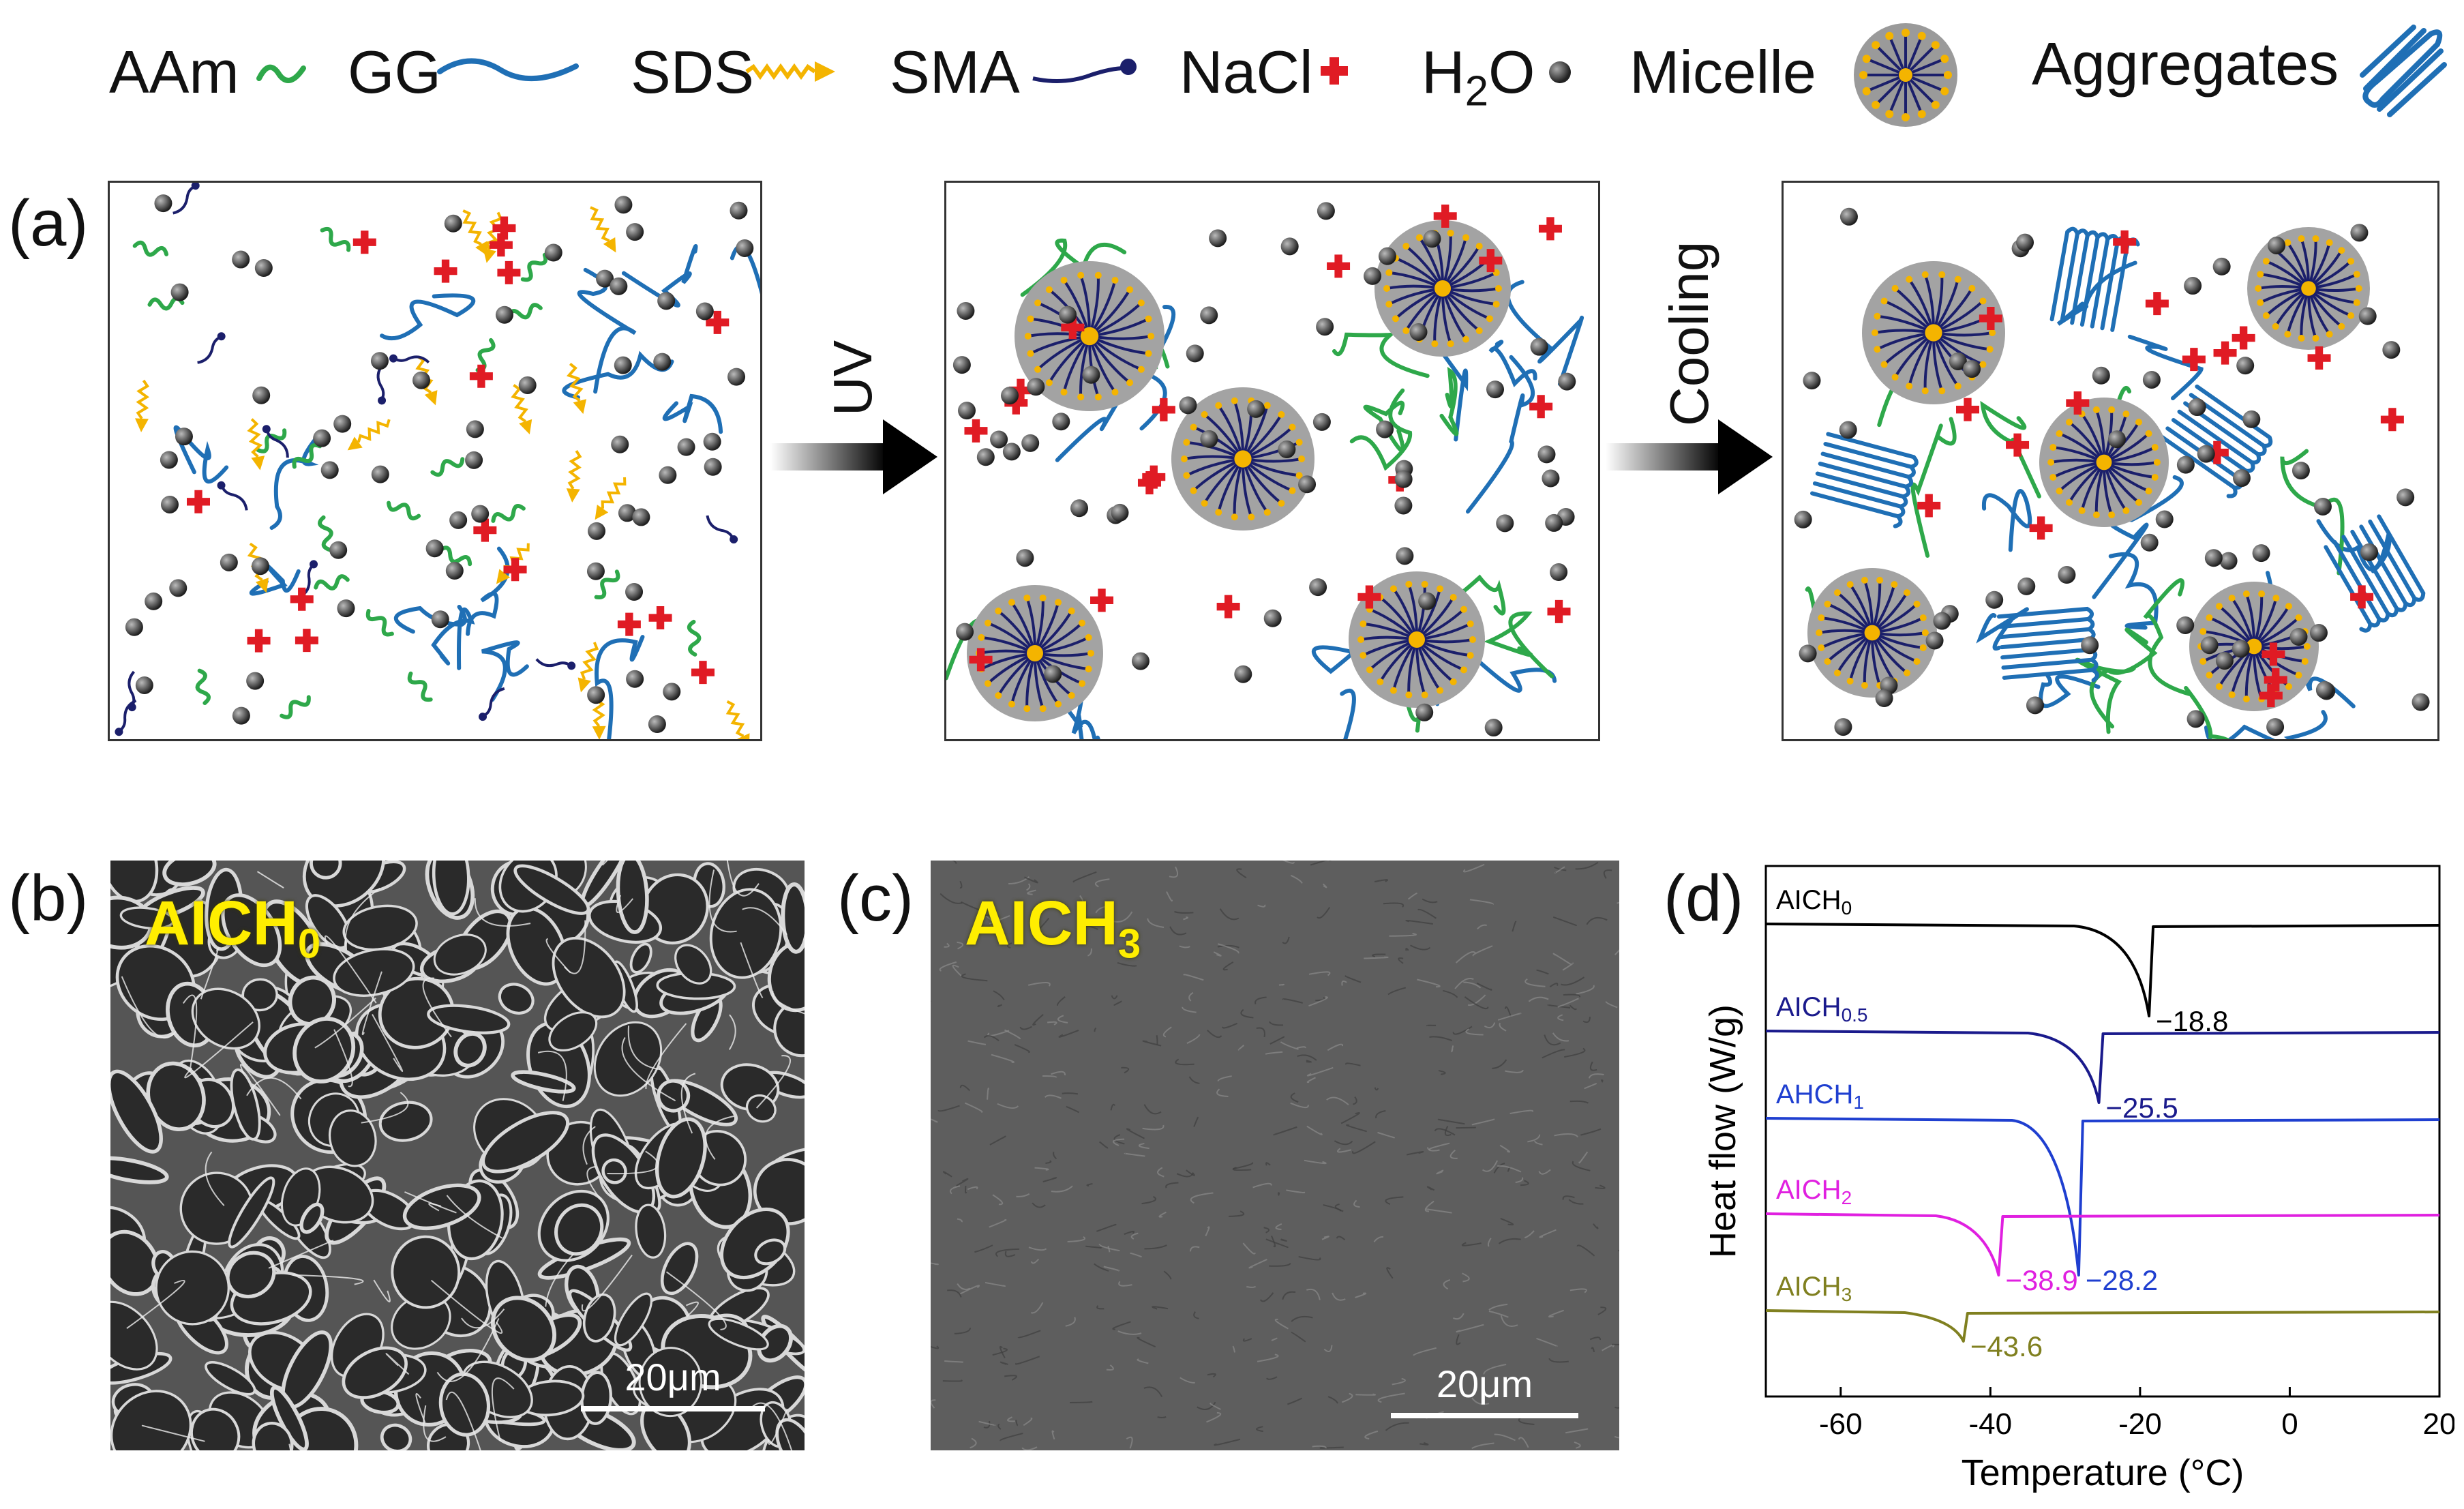 This screenshot has height=1509, width=2464. Describe the element at coordinates (437, 461) in the screenshot. I see `schematic-precursor` at that location.